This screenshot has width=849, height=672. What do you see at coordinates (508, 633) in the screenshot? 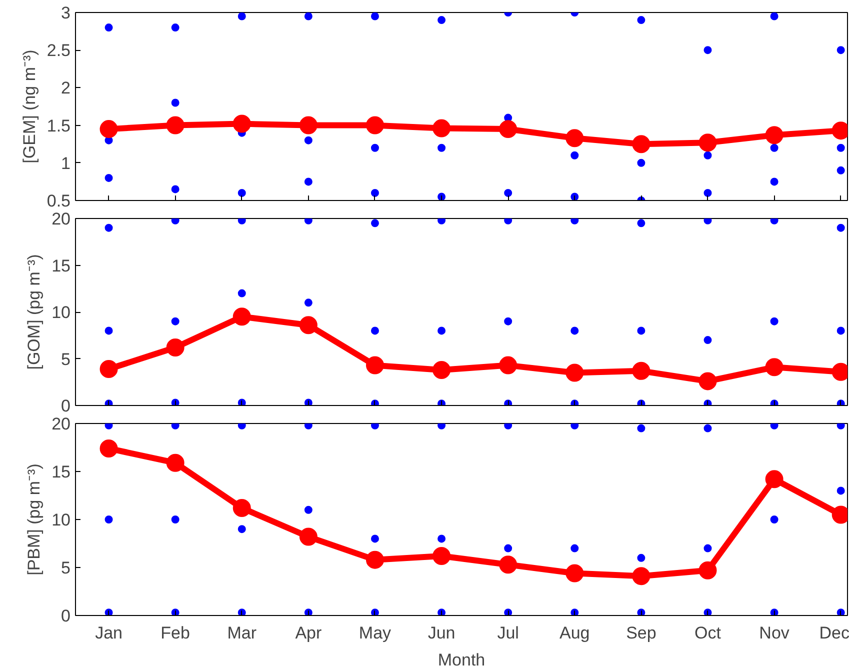
I see `x-tick-label: Jul` at bounding box center [508, 633].